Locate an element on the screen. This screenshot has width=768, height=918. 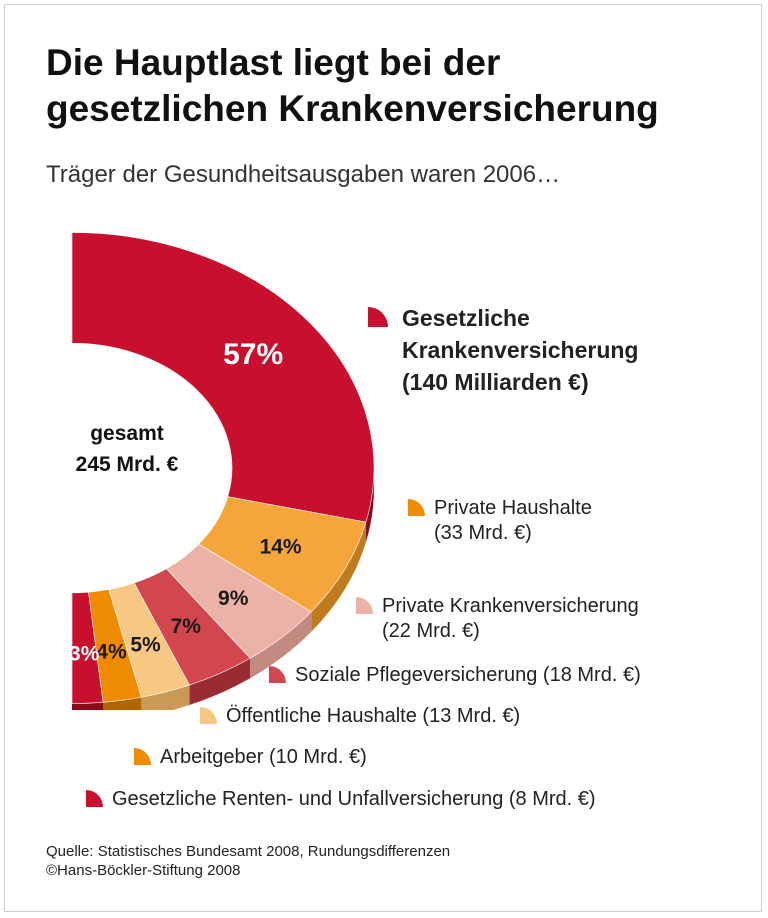
legend-swatch-gkv is located at coordinates (378, 317).